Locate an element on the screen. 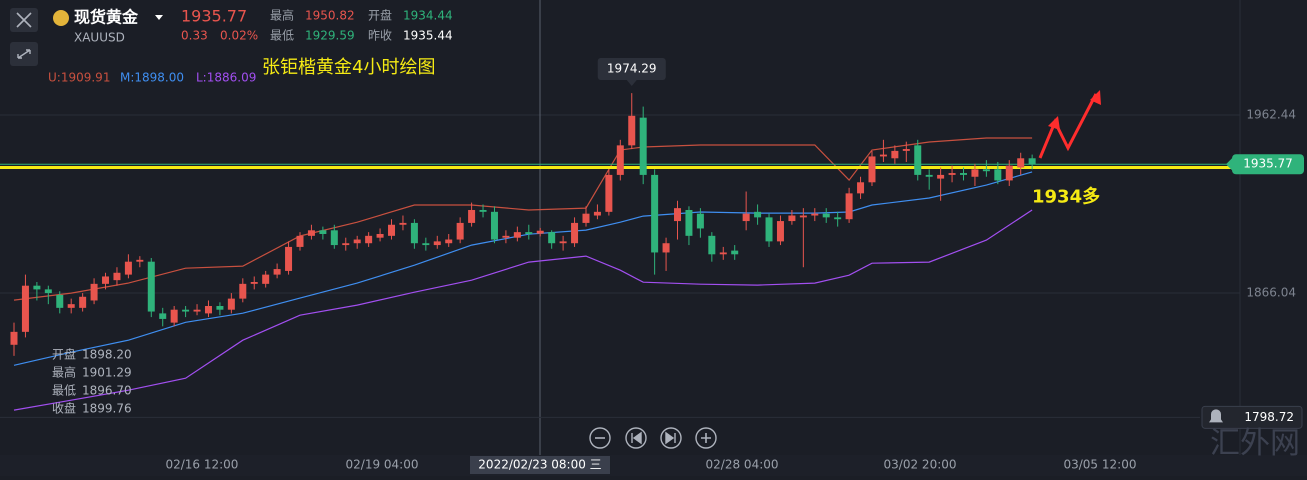 This screenshot has height=480, width=1307. info-value: 1899.76 is located at coordinates (107, 409).